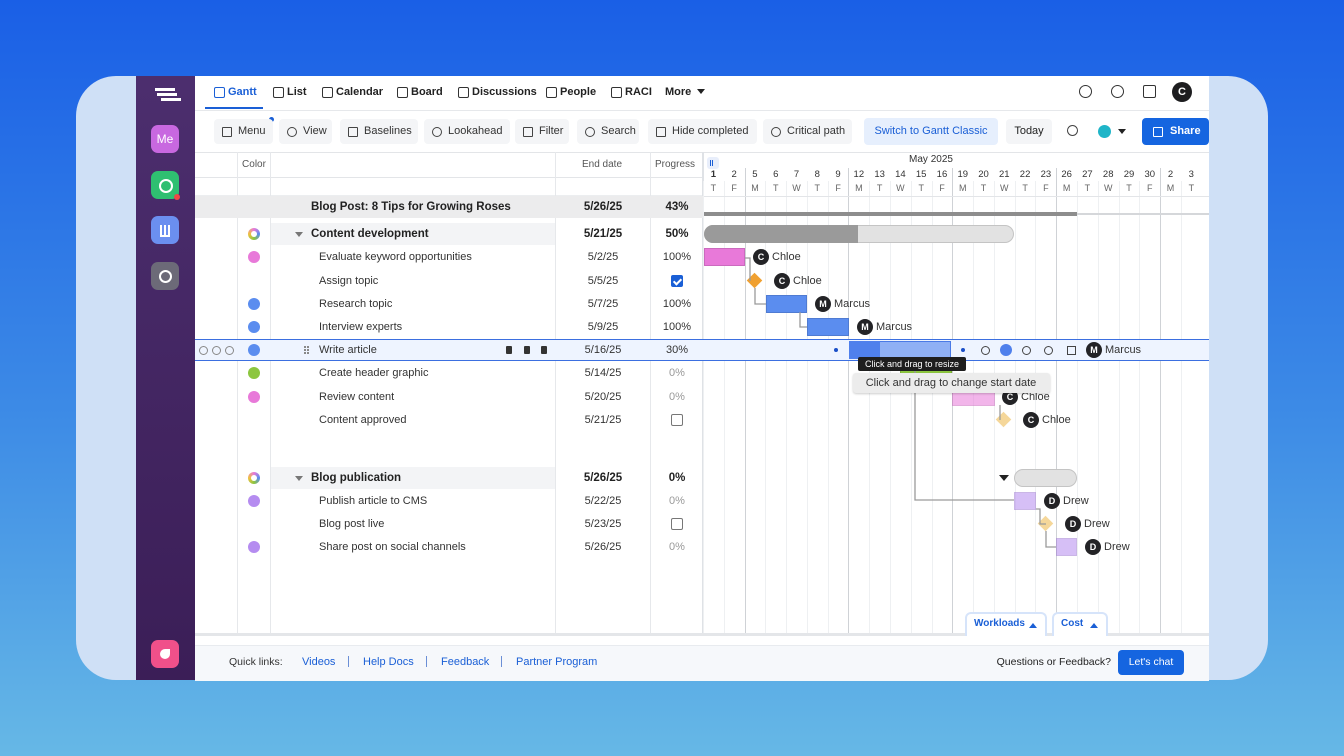  What do you see at coordinates (356, 304) in the screenshot?
I see `task-name: Research topic` at bounding box center [356, 304].